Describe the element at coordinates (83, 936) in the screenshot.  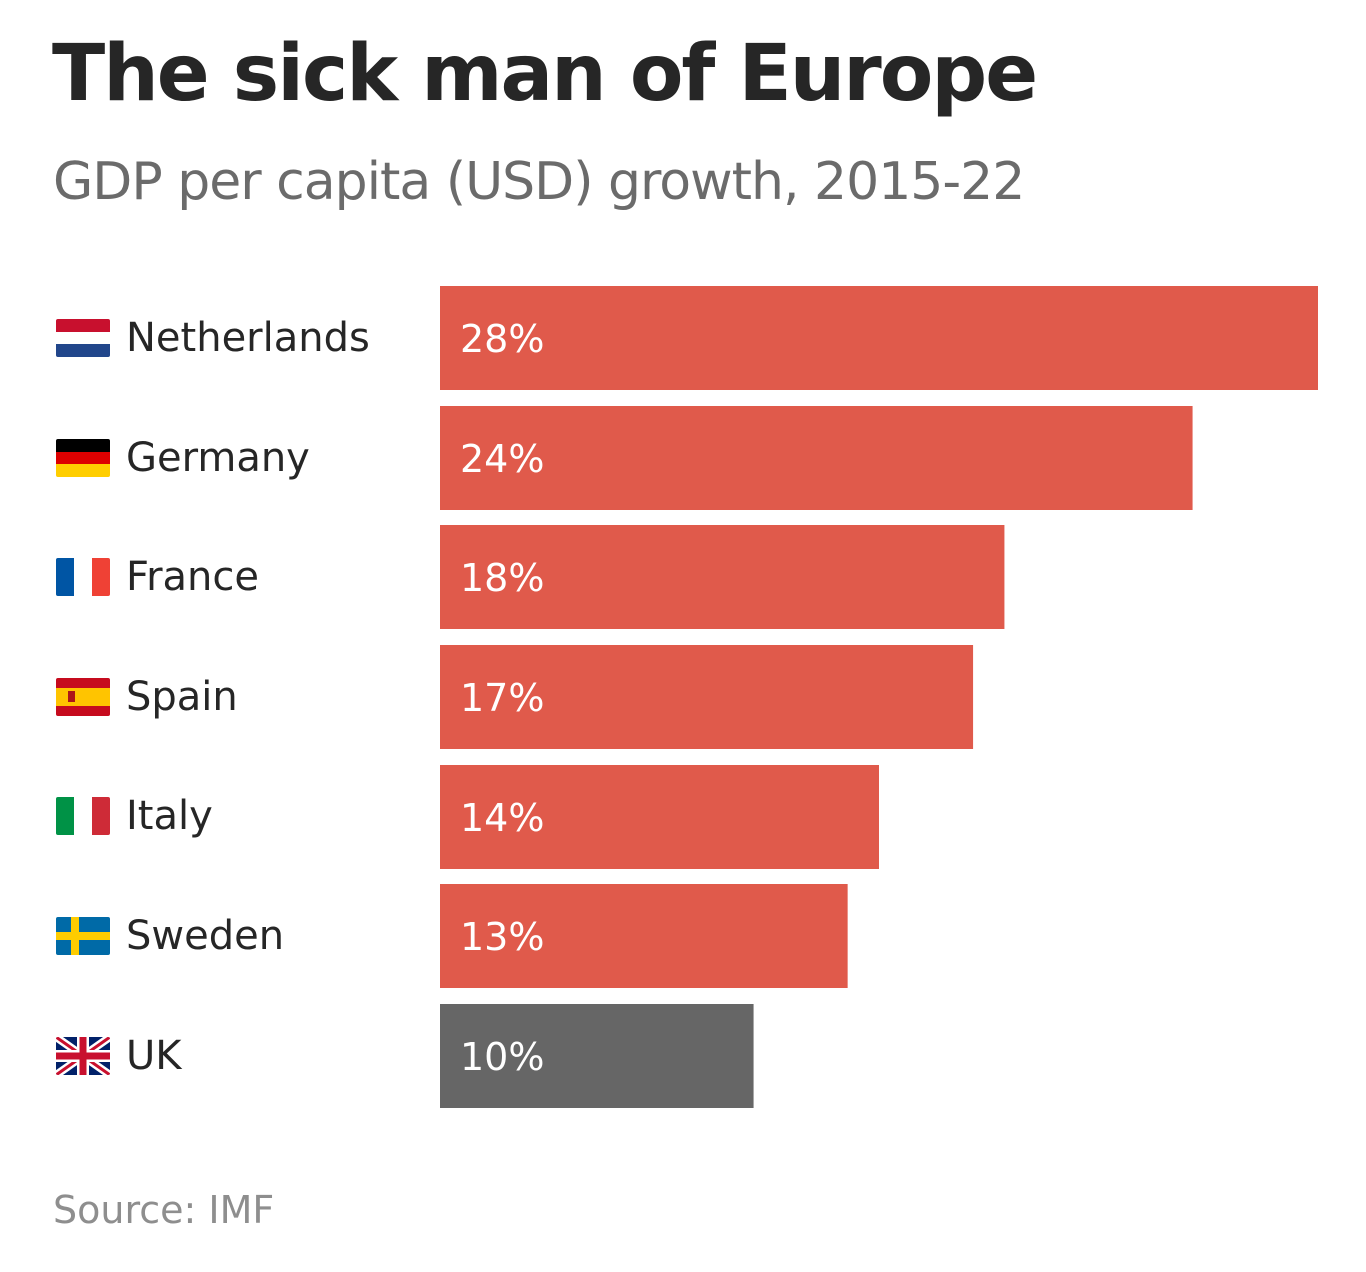
I see `sweden-flag-icon` at that location.